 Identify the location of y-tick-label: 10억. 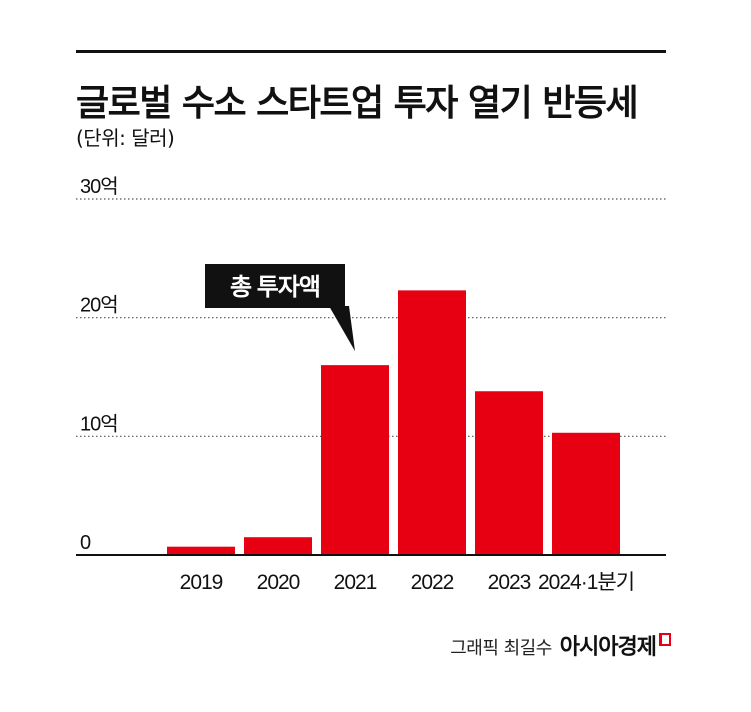
(99, 423).